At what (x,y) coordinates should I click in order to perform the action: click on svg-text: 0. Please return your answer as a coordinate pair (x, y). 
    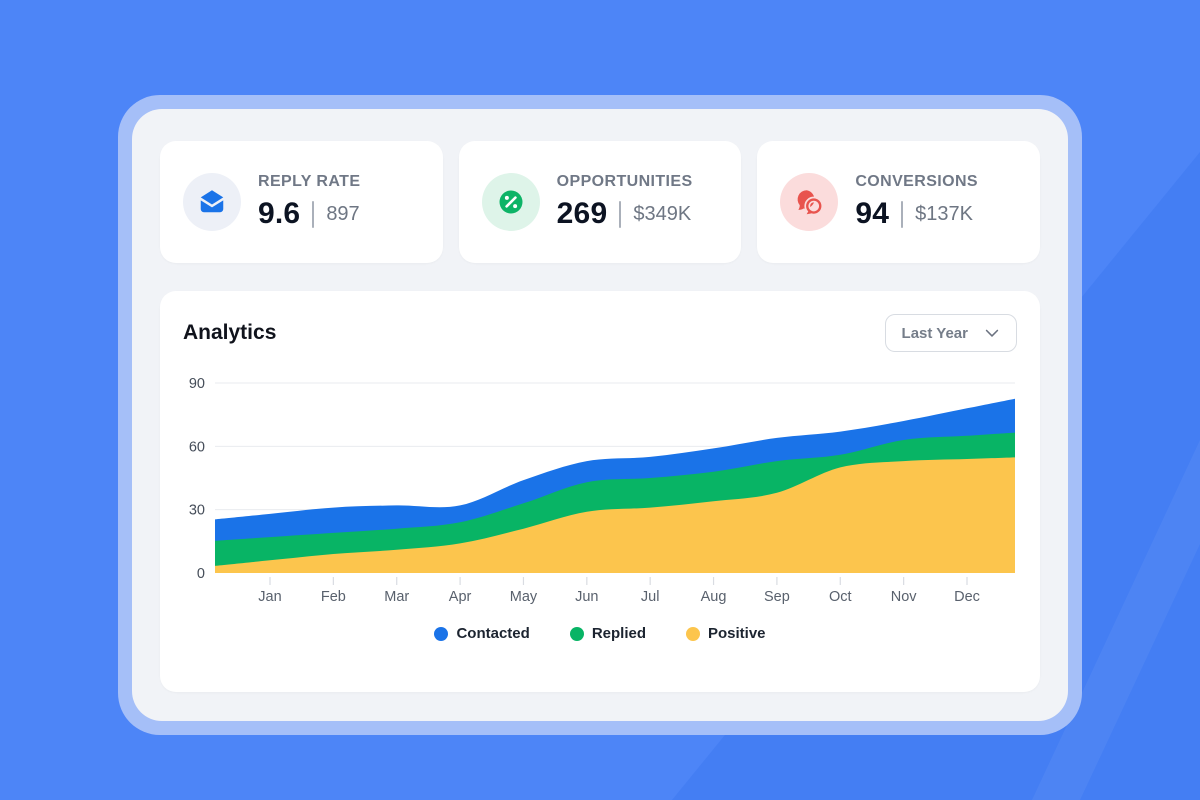
    Looking at the image, I should click on (201, 574).